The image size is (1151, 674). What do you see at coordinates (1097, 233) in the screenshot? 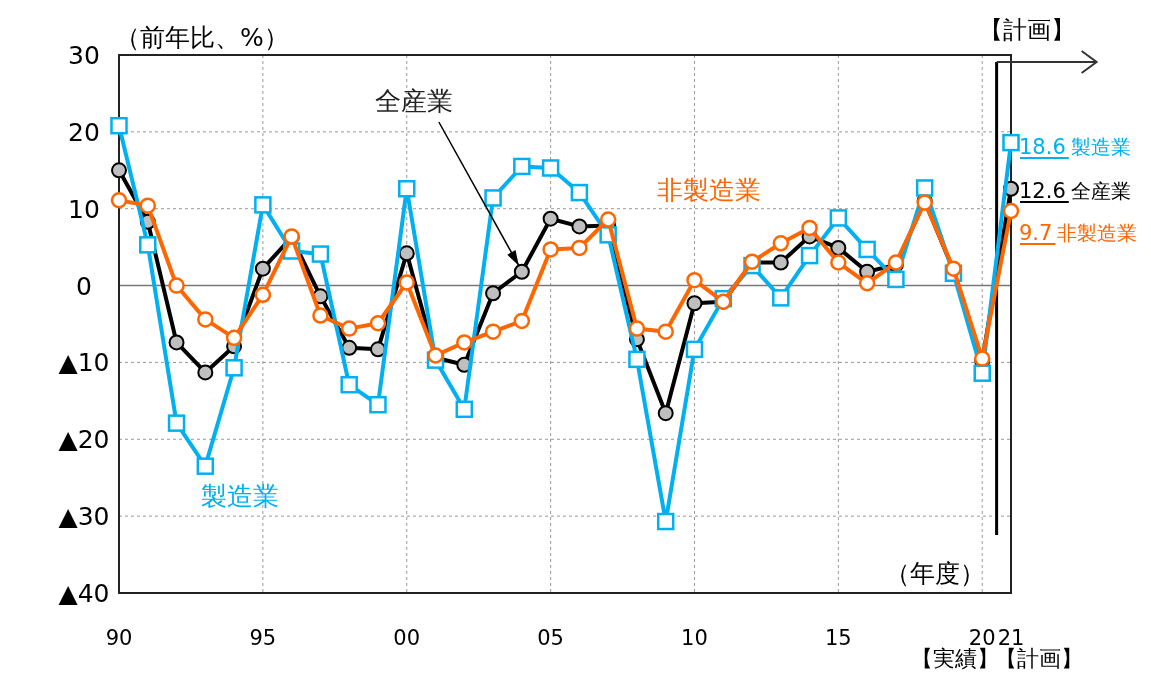
I see `legend-label: 非製造業` at bounding box center [1097, 233].